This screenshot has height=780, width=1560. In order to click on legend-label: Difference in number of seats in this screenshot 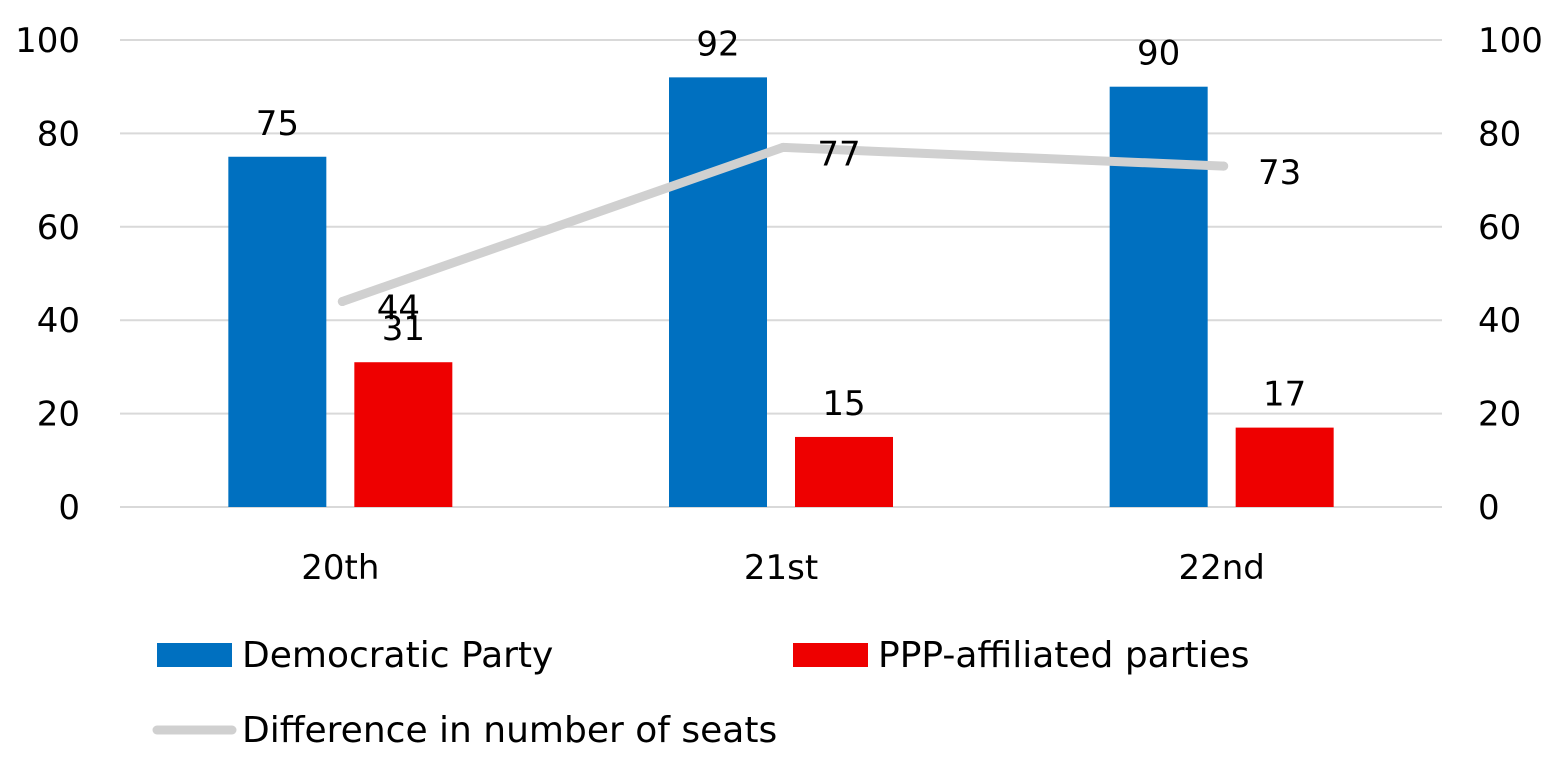, I will do `click(509, 730)`.